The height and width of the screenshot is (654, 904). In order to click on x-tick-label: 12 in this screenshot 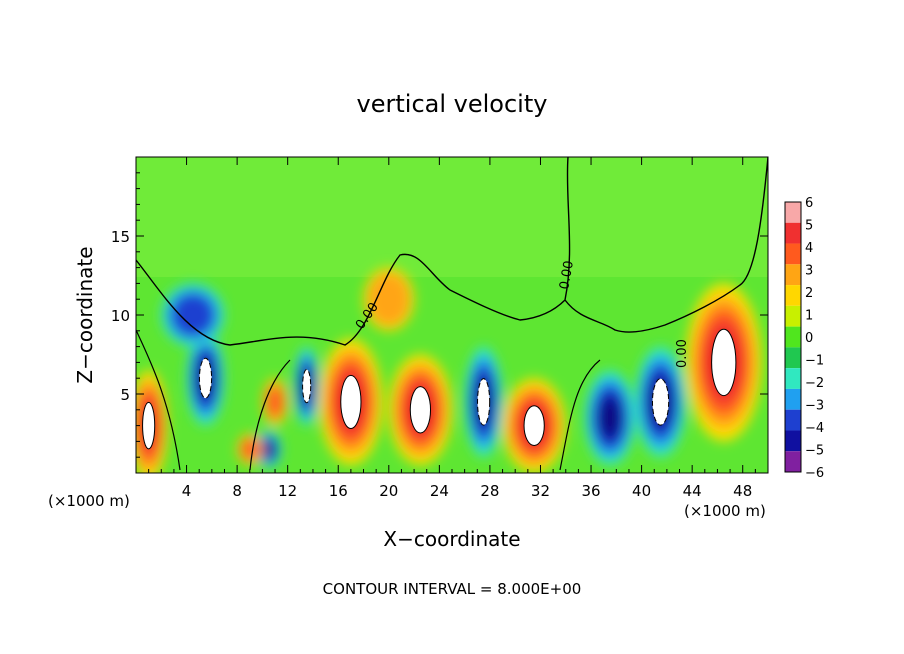, I will do `click(287, 491)`.